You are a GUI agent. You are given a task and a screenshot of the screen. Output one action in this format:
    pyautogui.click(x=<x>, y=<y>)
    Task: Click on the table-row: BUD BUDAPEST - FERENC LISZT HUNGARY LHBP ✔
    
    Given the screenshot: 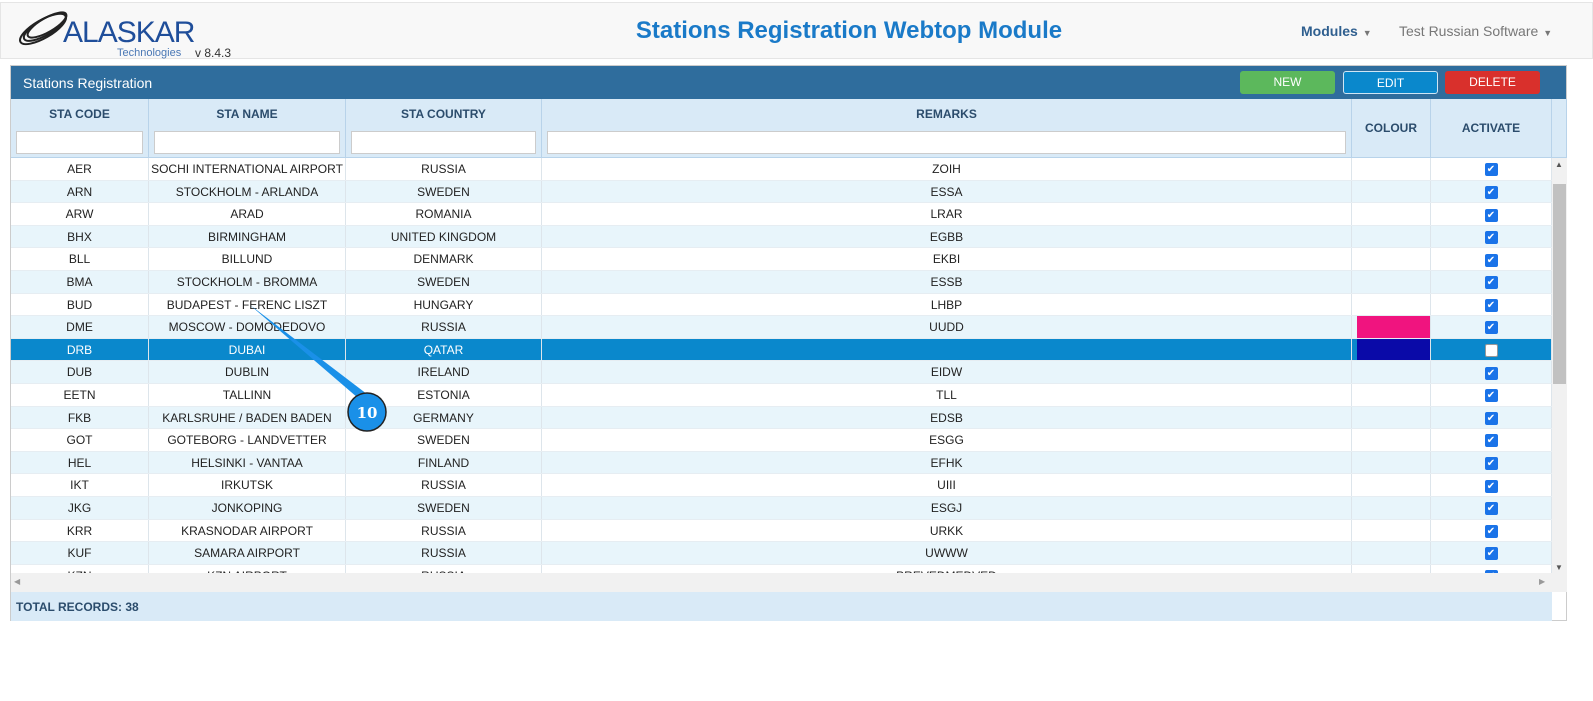 What is the action you would take?
    pyautogui.click(x=781, y=305)
    